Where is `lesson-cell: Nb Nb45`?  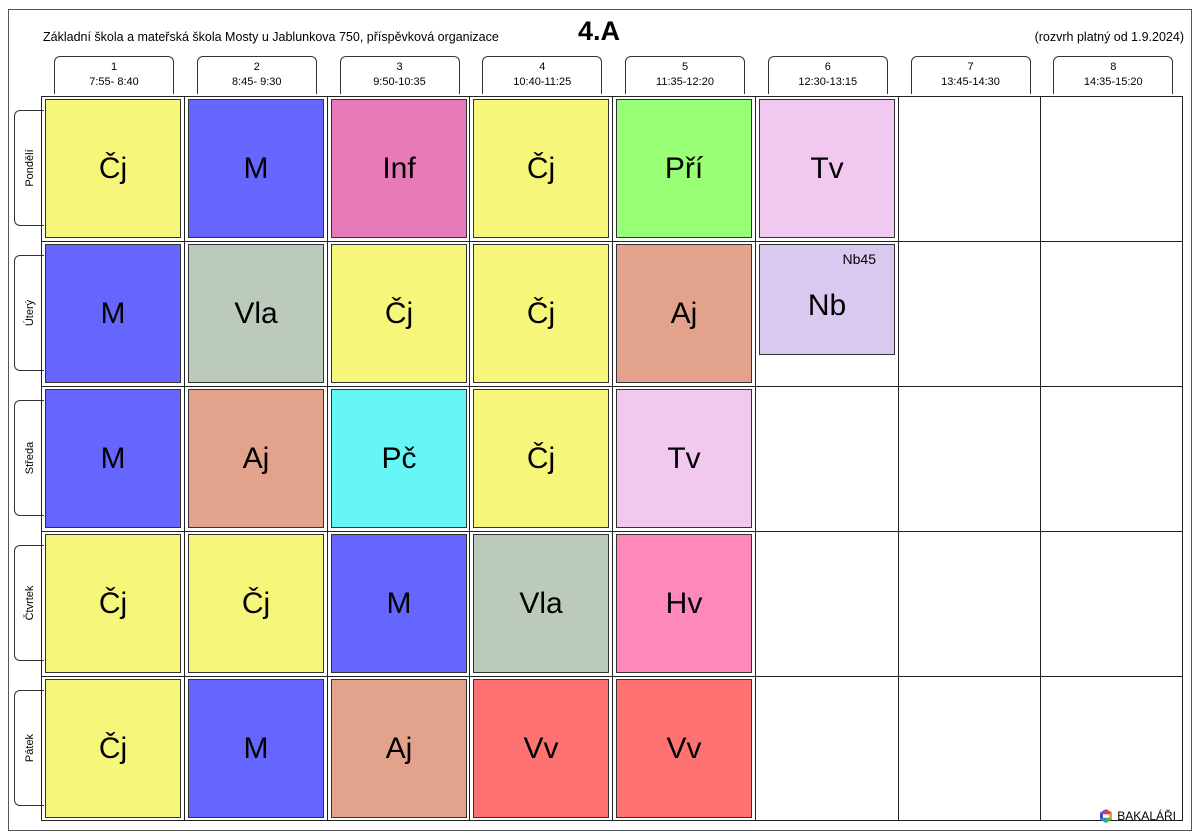 lesson-cell: Nb Nb45 is located at coordinates (827, 299).